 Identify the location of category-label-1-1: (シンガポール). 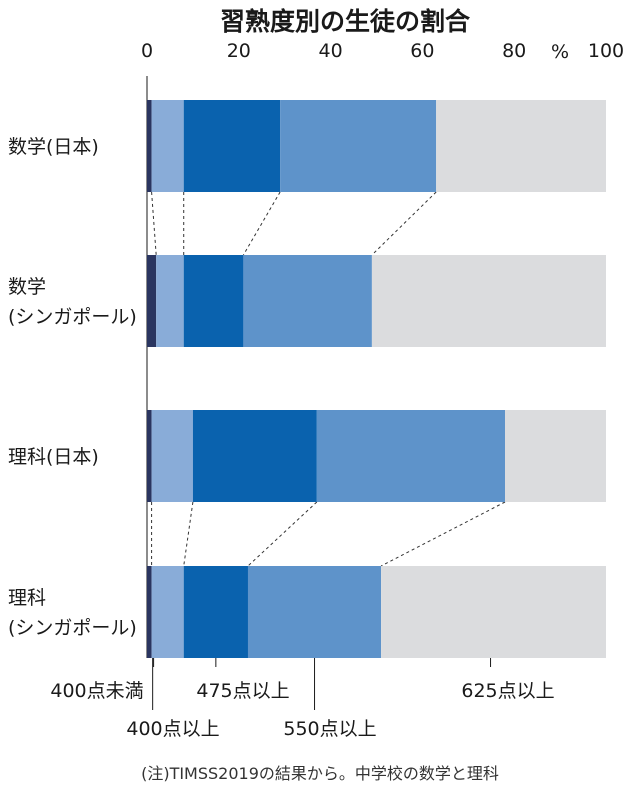
(72, 317).